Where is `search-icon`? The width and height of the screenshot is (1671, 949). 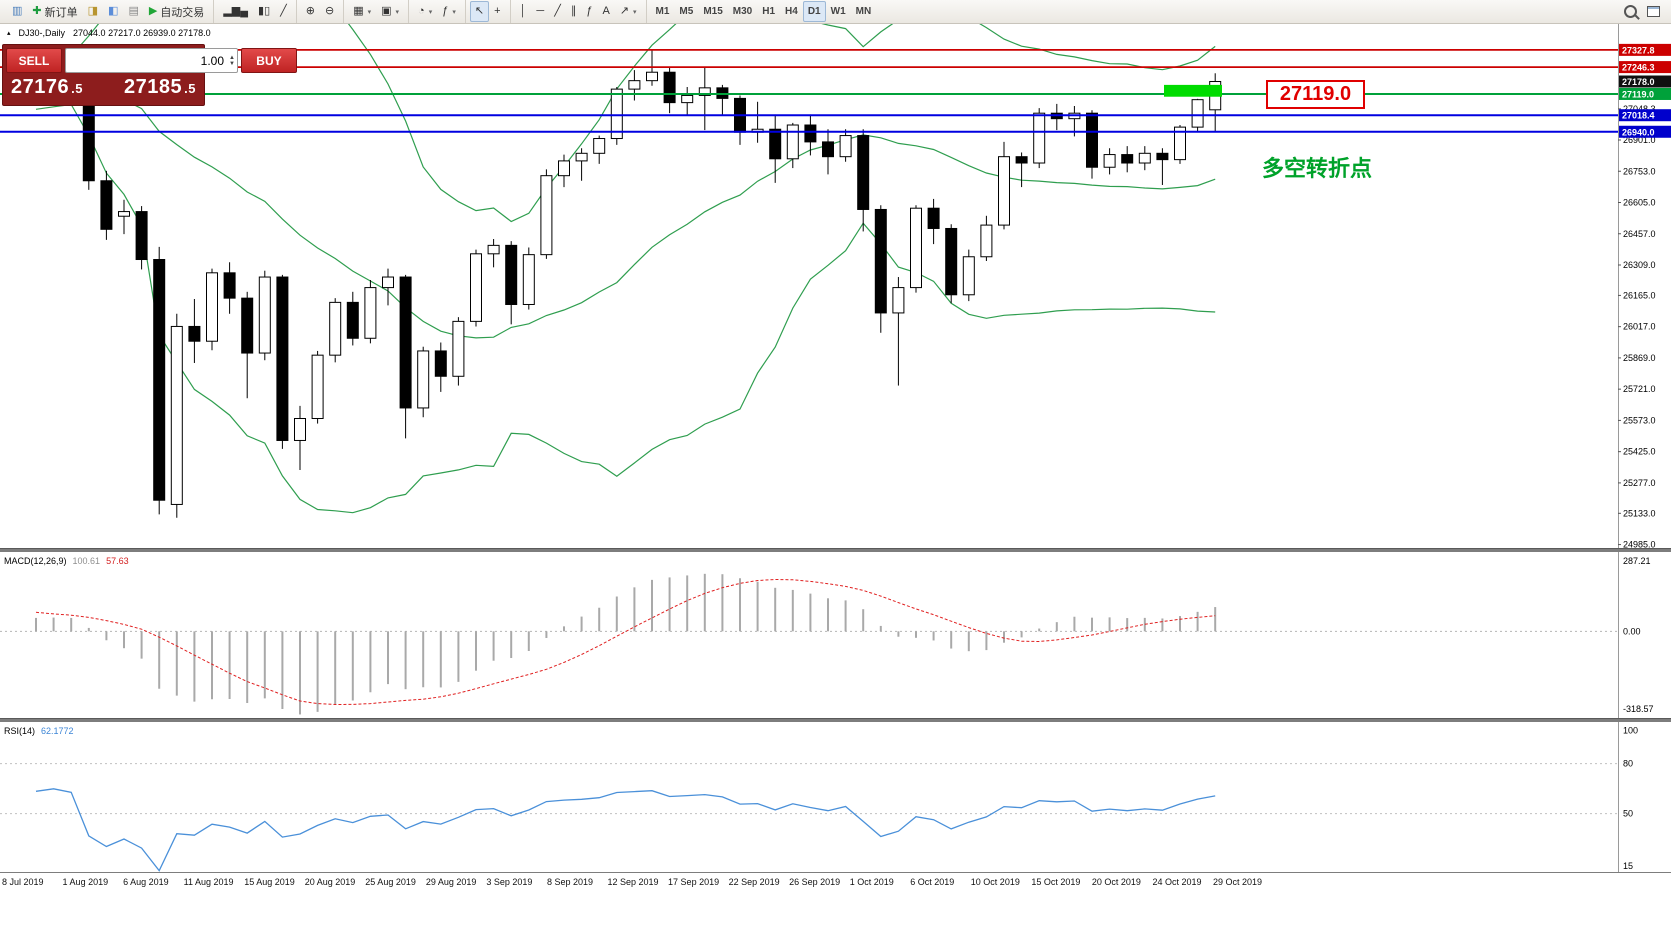
search-icon is located at coordinates (1630, 11).